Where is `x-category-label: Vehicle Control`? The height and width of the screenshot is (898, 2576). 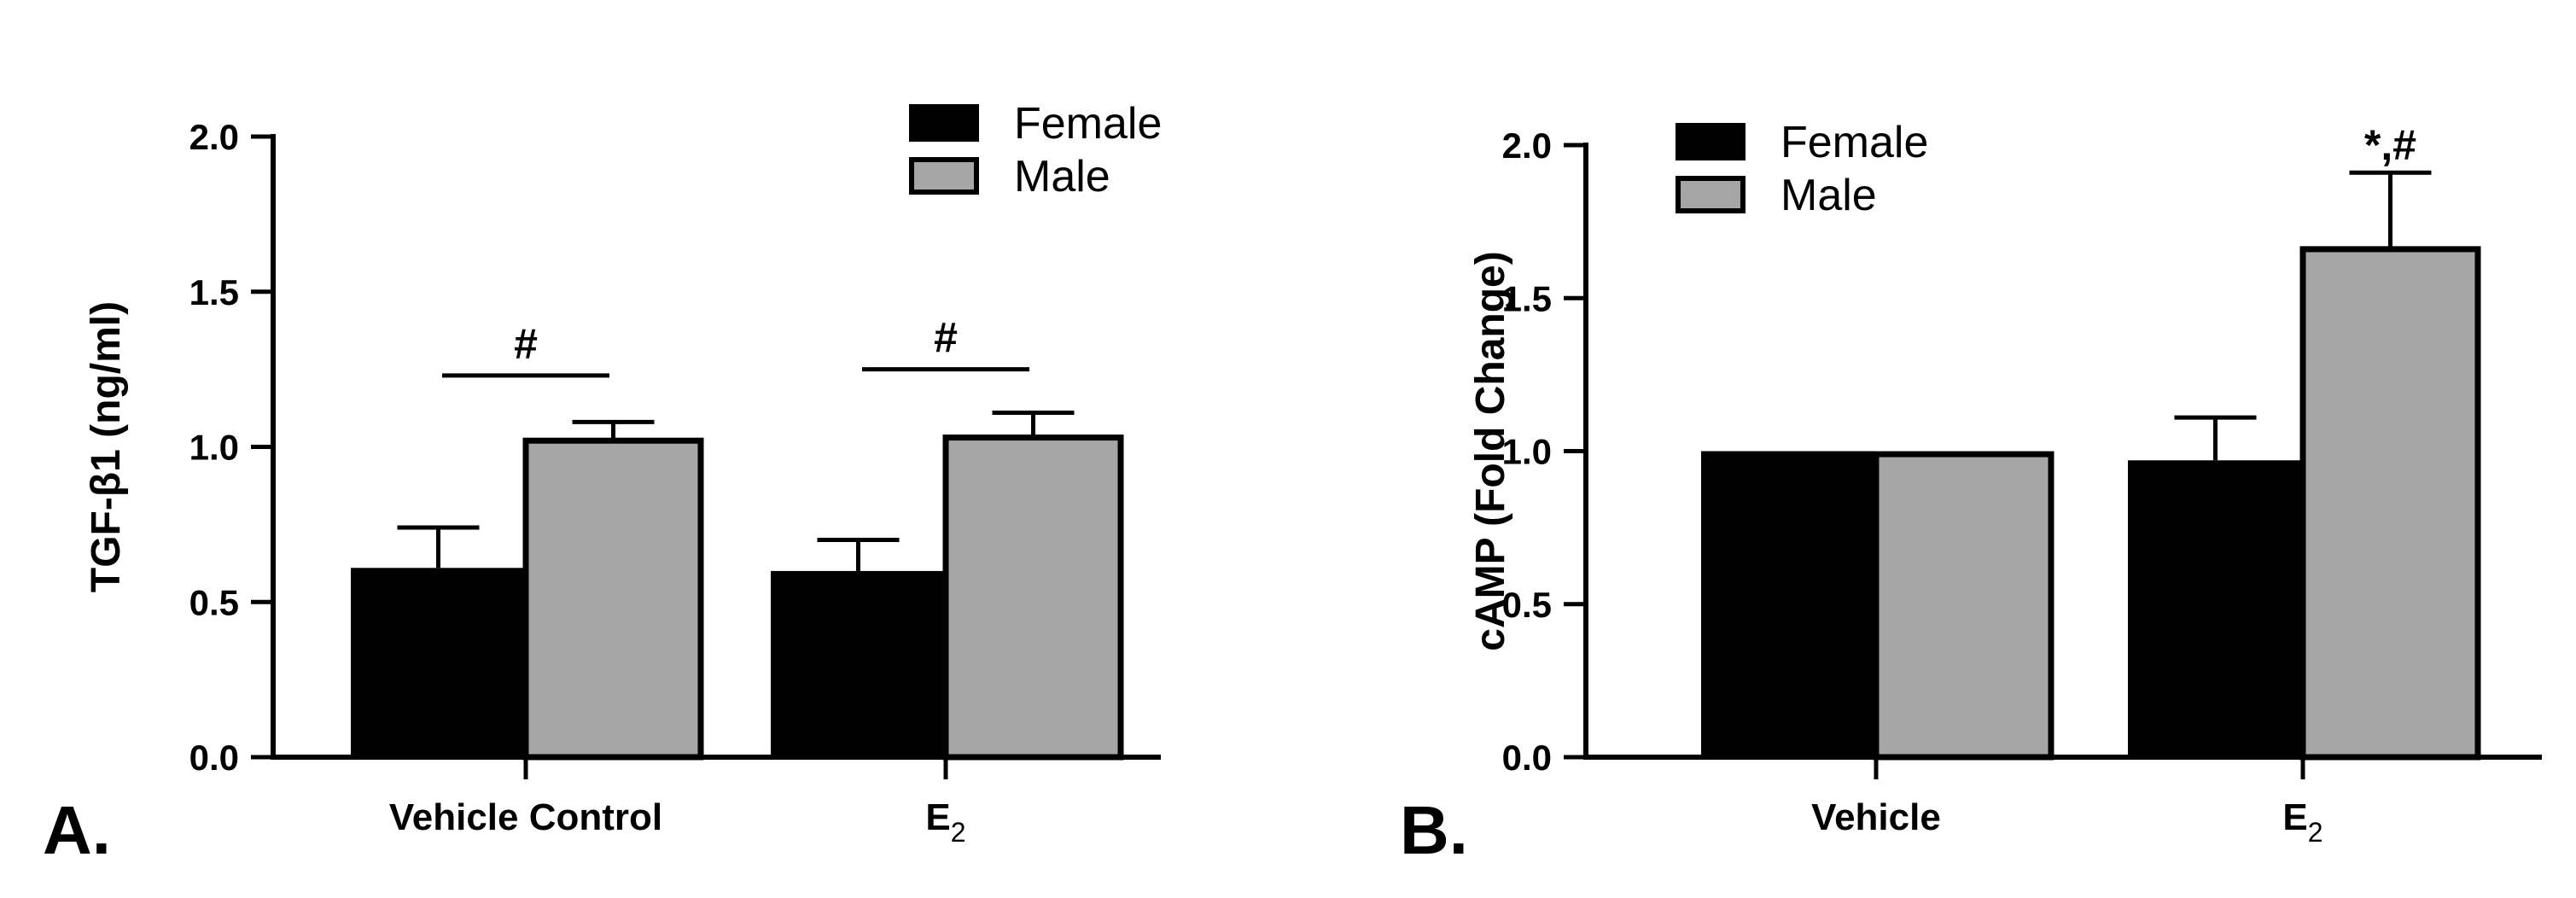
x-category-label: Vehicle Control is located at coordinates (525, 817).